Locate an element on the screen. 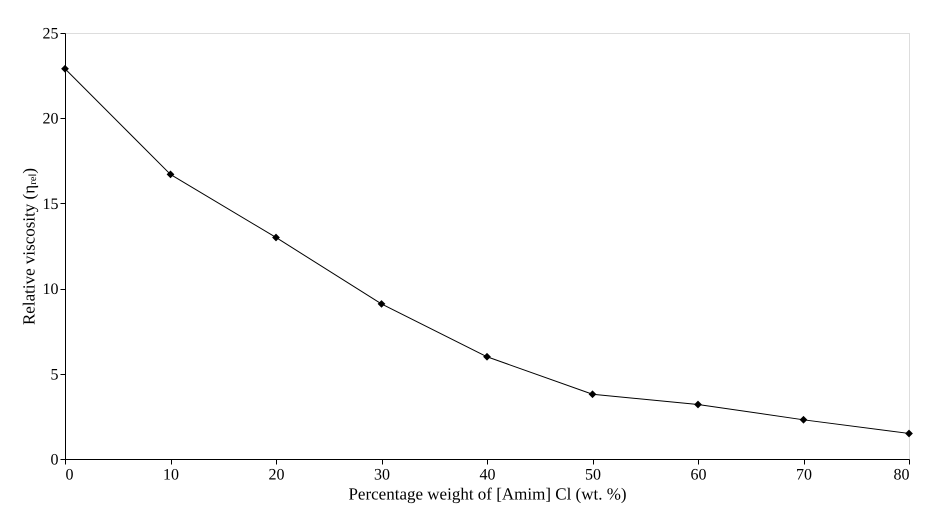 This screenshot has width=943, height=512. x-tick-label: 60 is located at coordinates (698, 475).